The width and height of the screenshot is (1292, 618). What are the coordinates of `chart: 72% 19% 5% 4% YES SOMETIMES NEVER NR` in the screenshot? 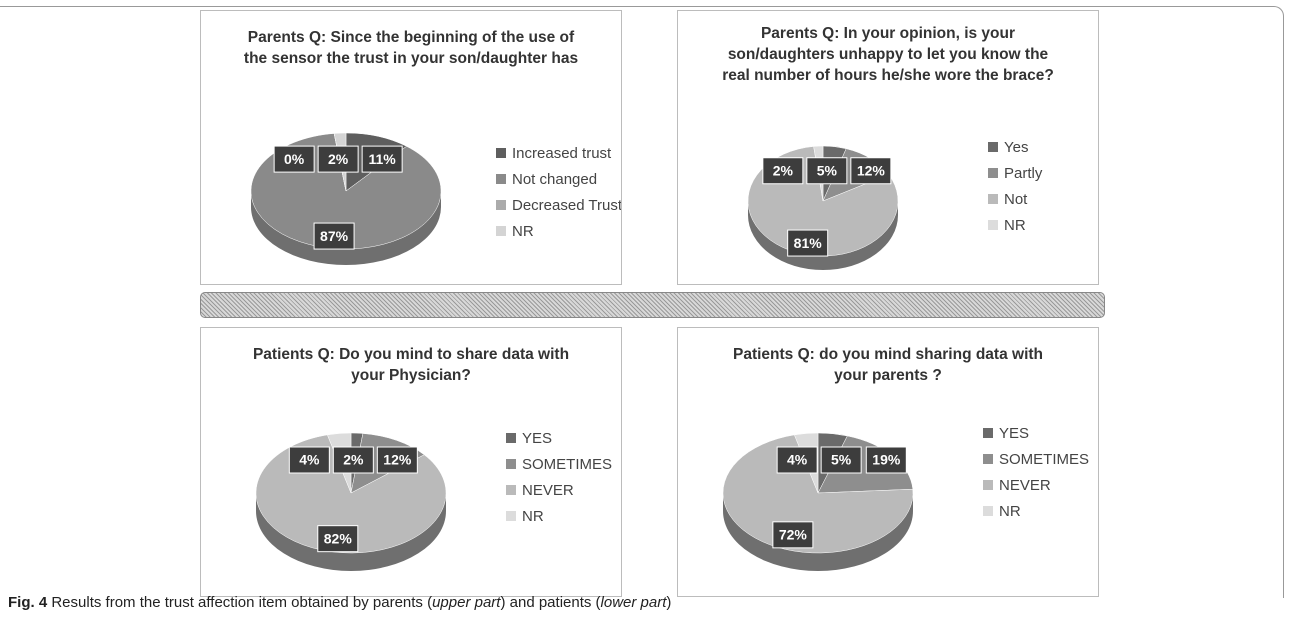 It's located at (905, 498).